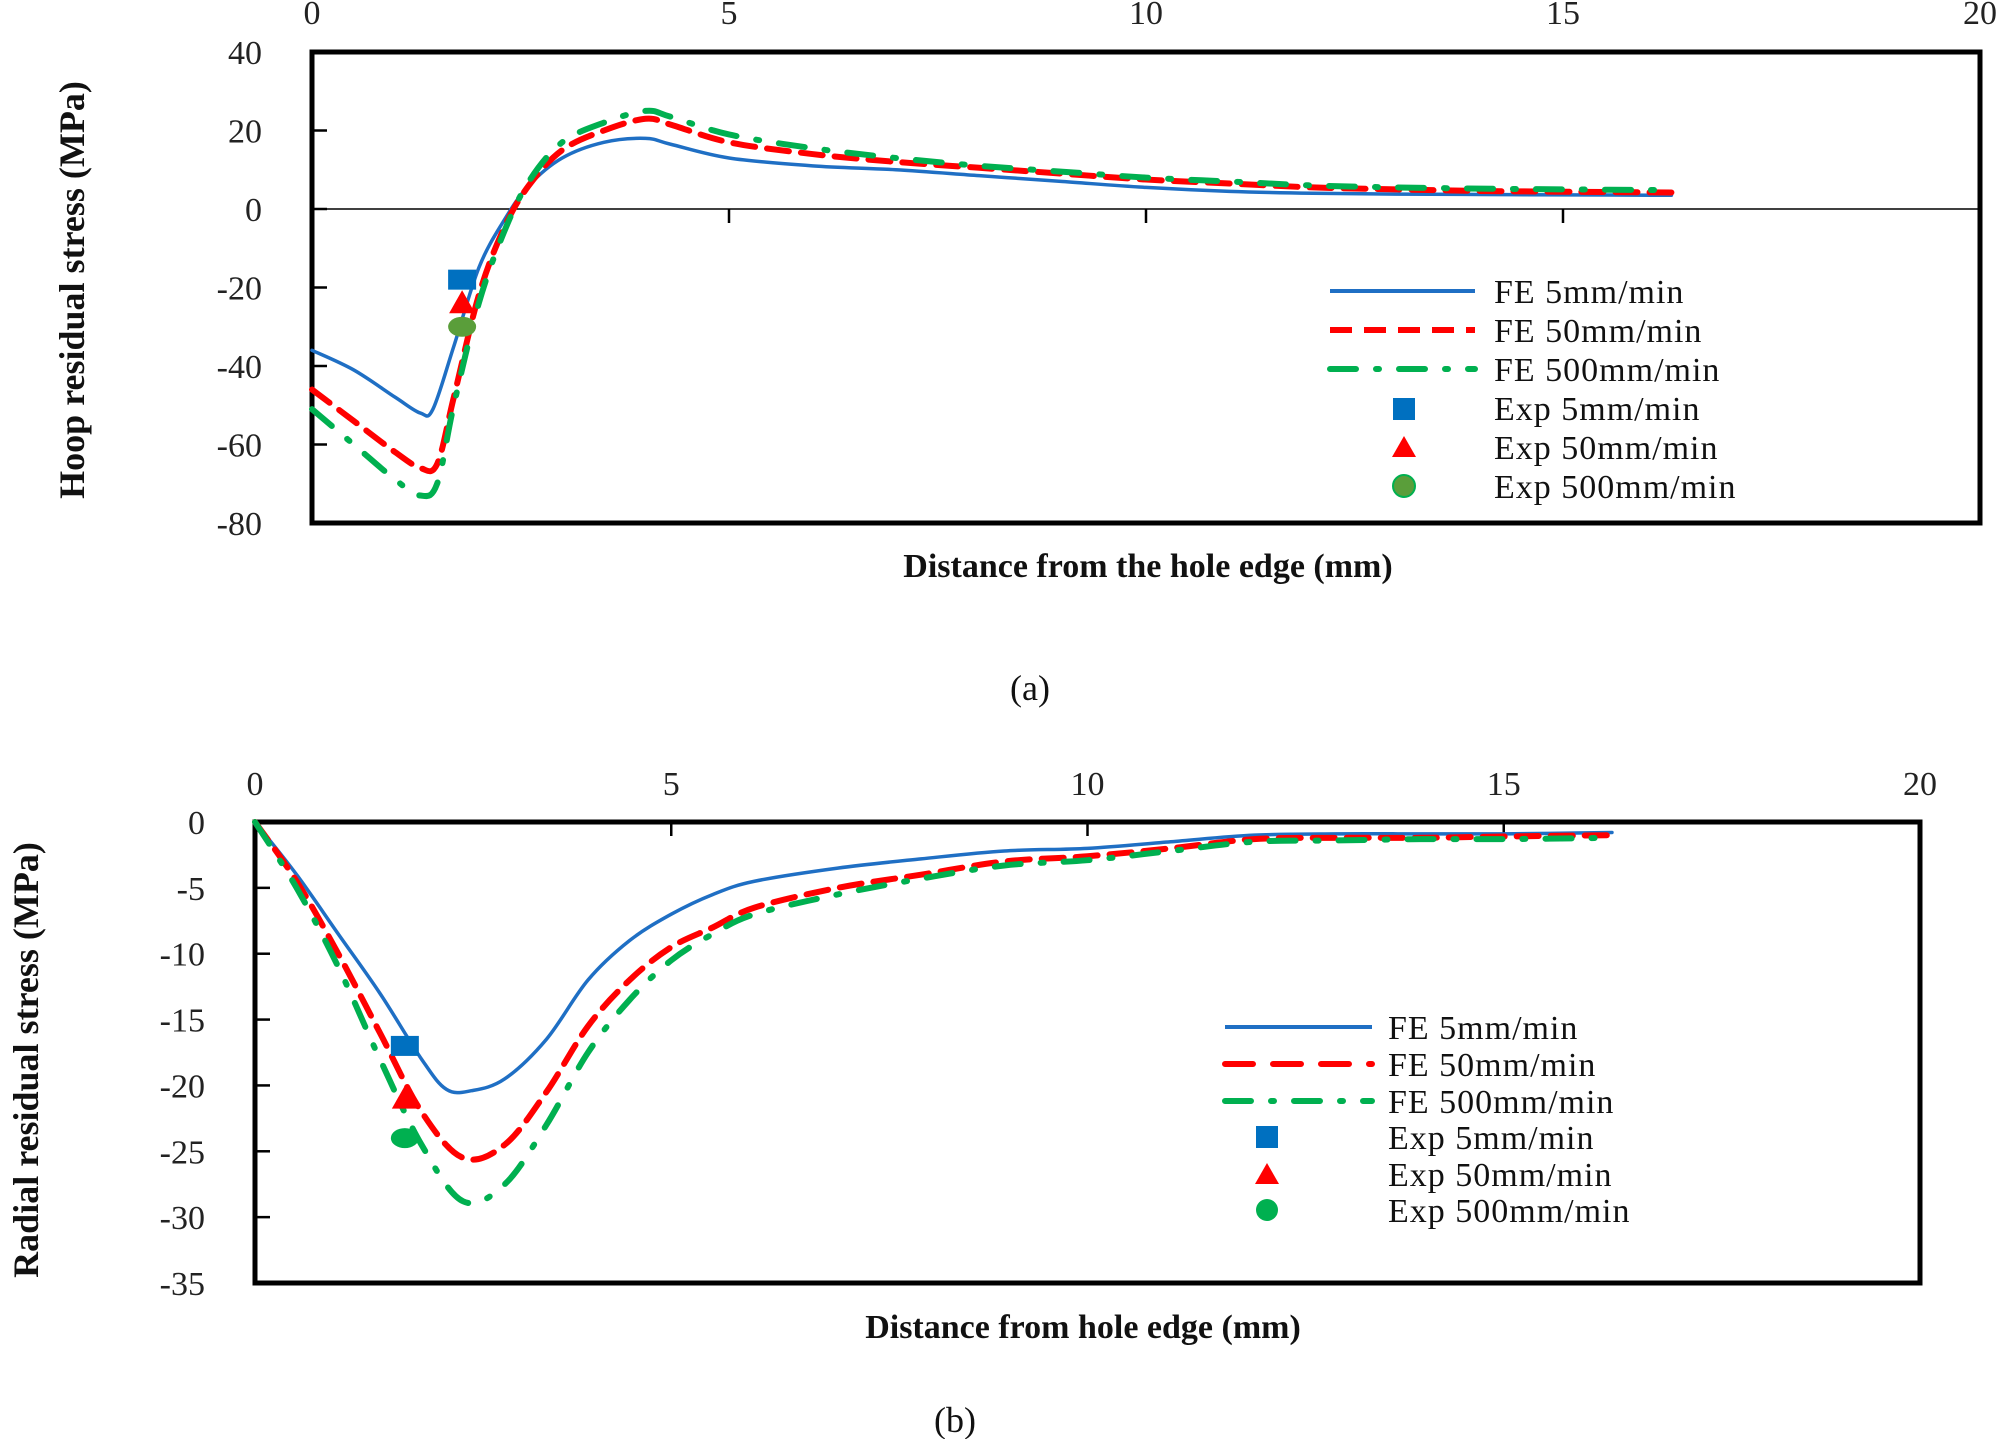  What do you see at coordinates (182, 1284) in the screenshot?
I see `y-tick-label: -35` at bounding box center [182, 1284].